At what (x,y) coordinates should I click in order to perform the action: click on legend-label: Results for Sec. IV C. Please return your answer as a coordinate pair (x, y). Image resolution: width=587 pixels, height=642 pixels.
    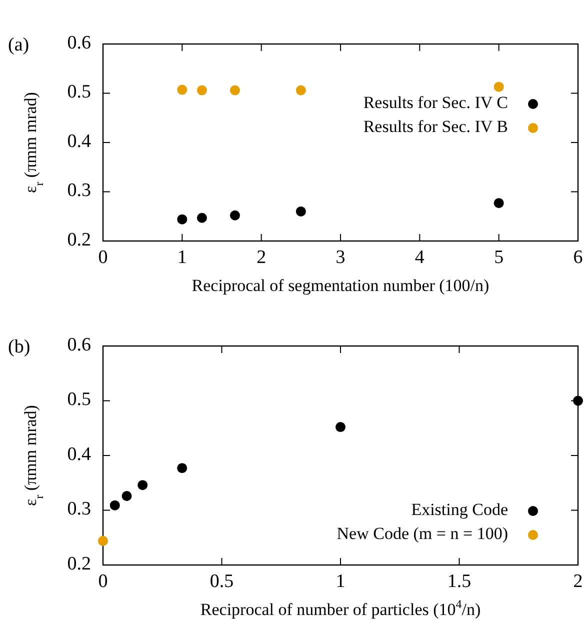
    Looking at the image, I should click on (435, 102).